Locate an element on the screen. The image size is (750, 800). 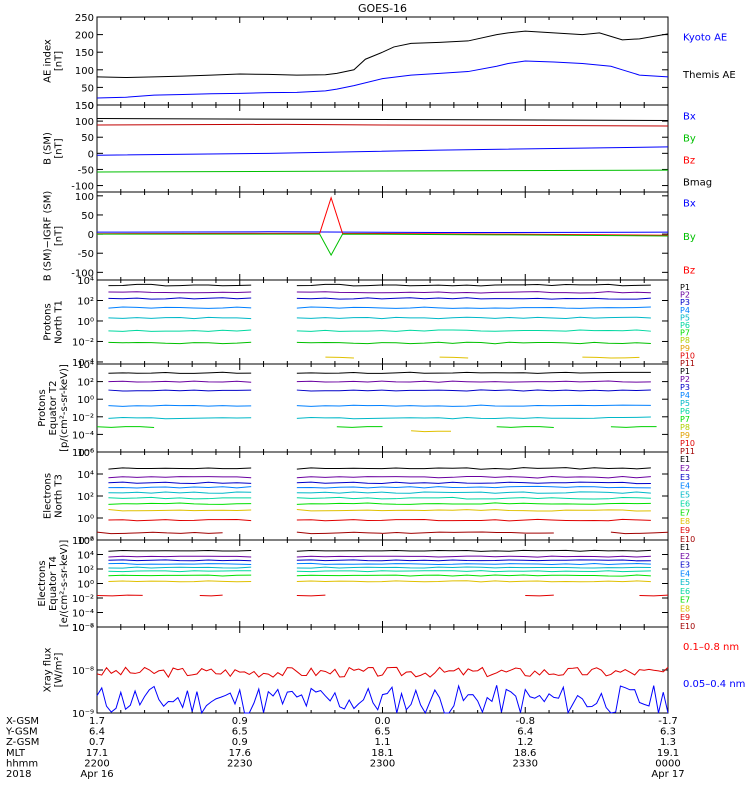
legend-item-kyoto-ae: Kyoto AE is located at coordinates (705, 37).